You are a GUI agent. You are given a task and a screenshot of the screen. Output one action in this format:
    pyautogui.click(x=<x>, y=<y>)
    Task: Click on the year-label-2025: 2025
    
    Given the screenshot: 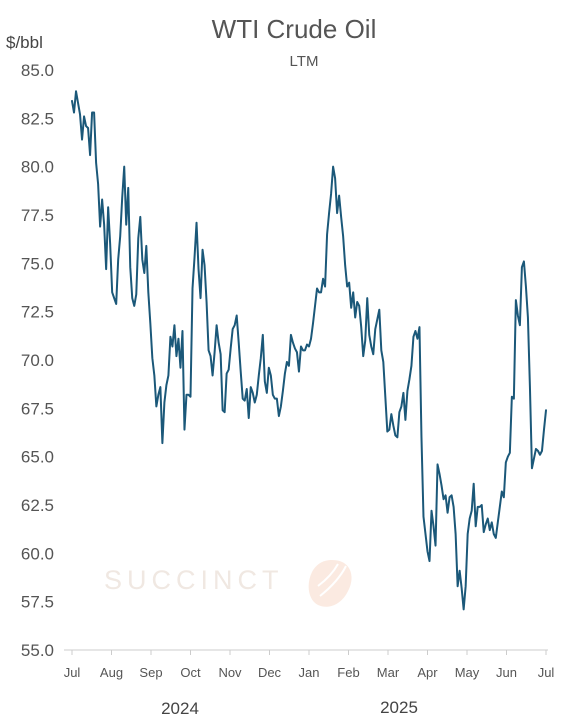 What is the action you would take?
    pyautogui.click(x=399, y=707)
    